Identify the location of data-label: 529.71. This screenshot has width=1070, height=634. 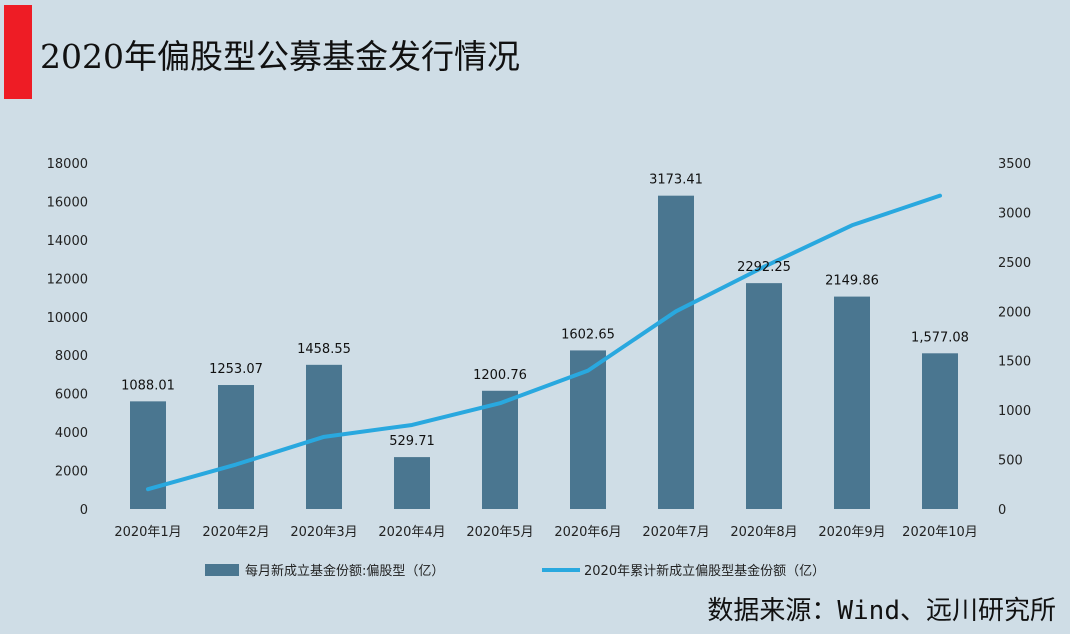
(412, 441).